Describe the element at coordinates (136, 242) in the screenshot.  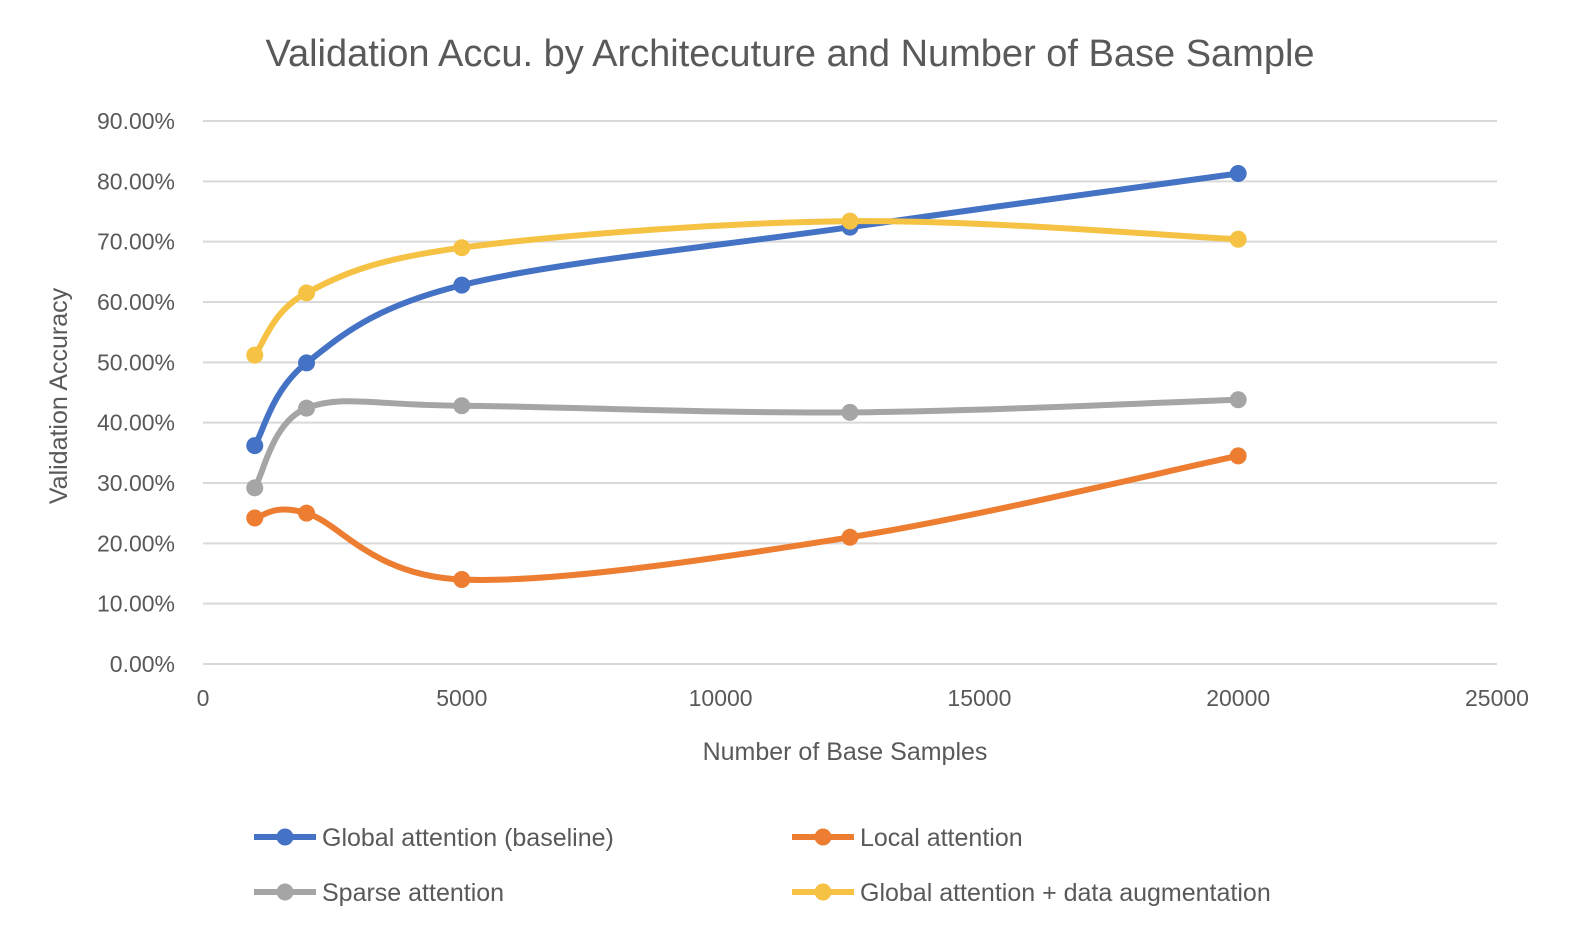
I see `y-tick-label: 70.00%` at that location.